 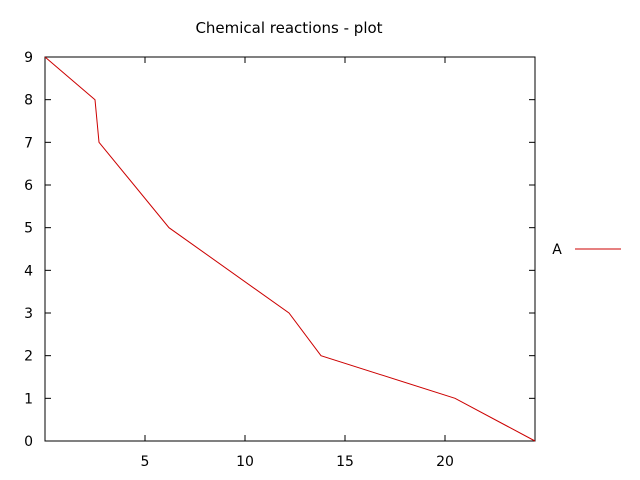 What do you see at coordinates (445, 462) in the screenshot?
I see `x-tick-label: 20` at bounding box center [445, 462].